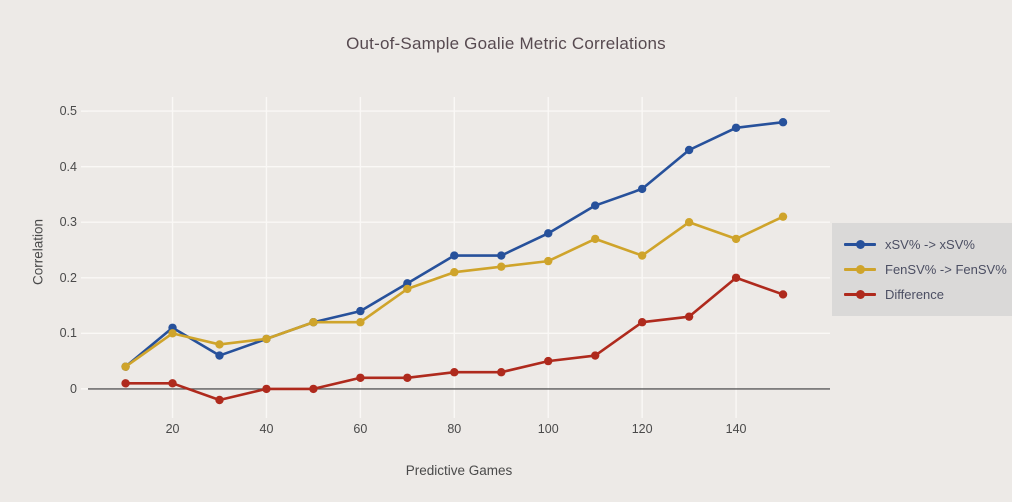  Describe the element at coordinates (548, 429) in the screenshot. I see `x-tick-label: 100` at that location.